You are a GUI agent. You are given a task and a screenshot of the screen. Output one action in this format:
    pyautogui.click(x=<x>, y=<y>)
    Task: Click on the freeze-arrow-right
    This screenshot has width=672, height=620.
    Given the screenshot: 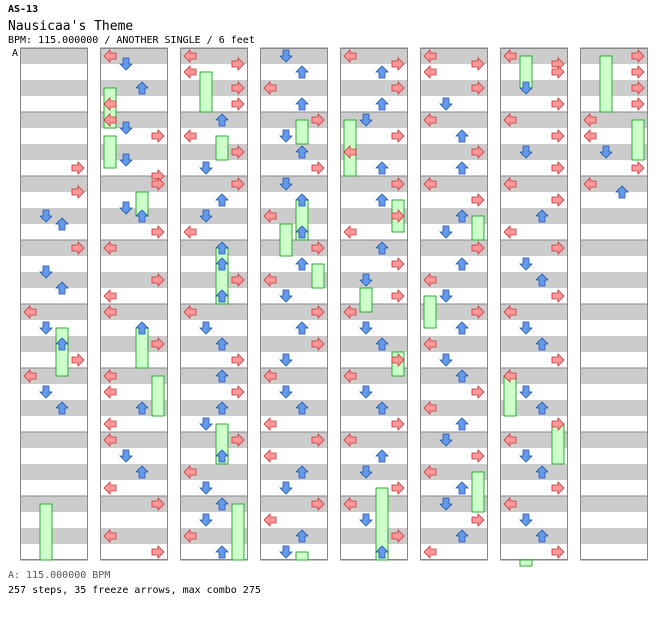 What is the action you would take?
    pyautogui.click(x=478, y=228)
    